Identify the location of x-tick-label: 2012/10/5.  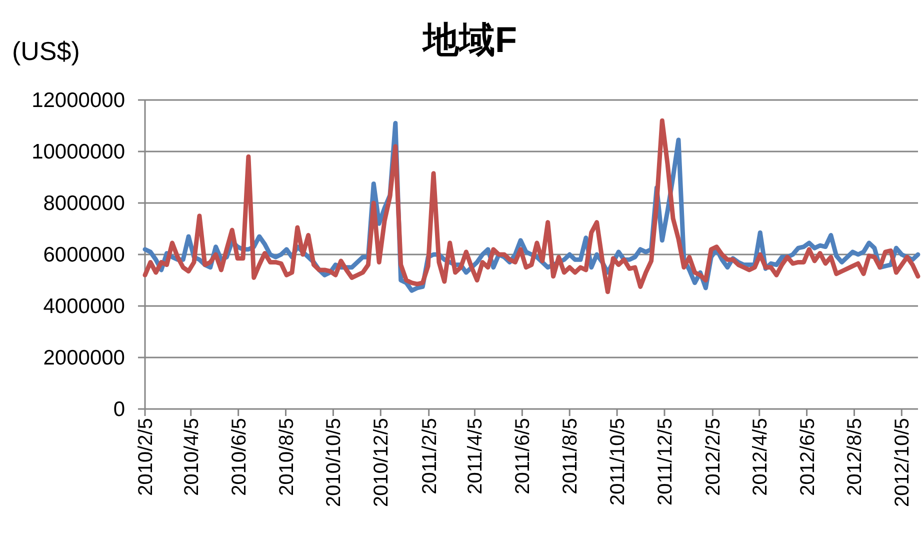
(903, 462).